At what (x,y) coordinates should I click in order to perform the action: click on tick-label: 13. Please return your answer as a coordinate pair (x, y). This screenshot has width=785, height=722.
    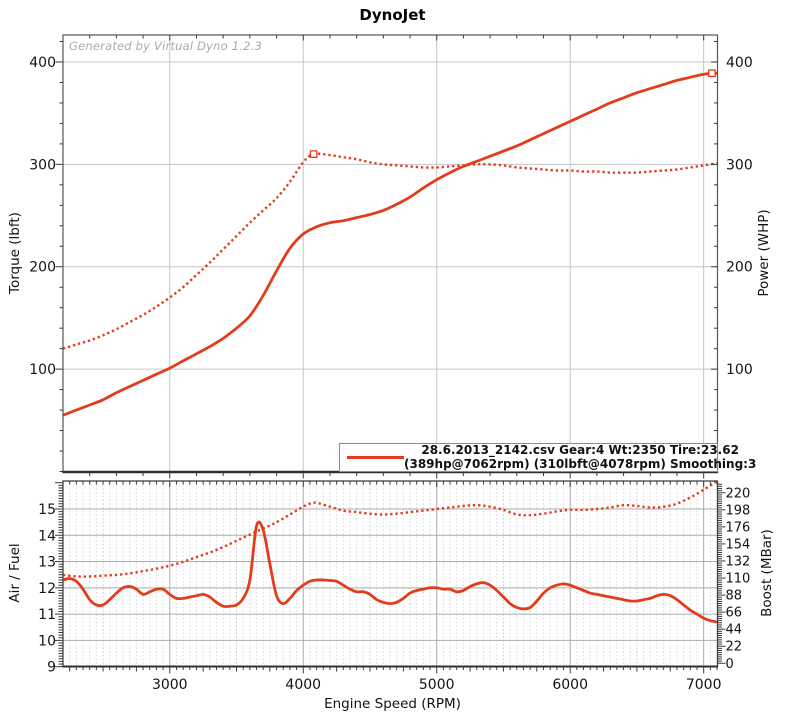
    Looking at the image, I should click on (47, 563).